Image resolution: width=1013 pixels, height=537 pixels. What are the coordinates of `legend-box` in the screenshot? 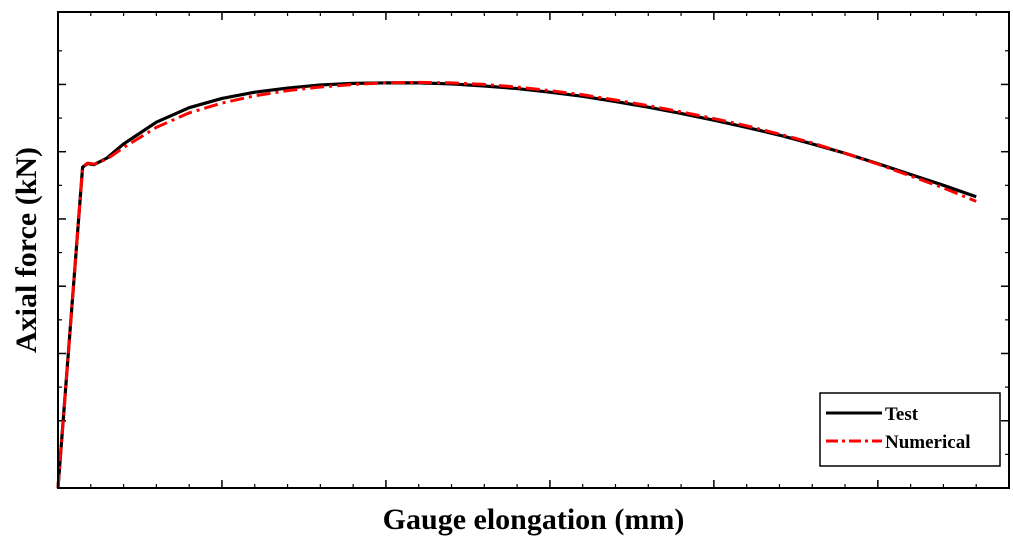 It's located at (910, 429).